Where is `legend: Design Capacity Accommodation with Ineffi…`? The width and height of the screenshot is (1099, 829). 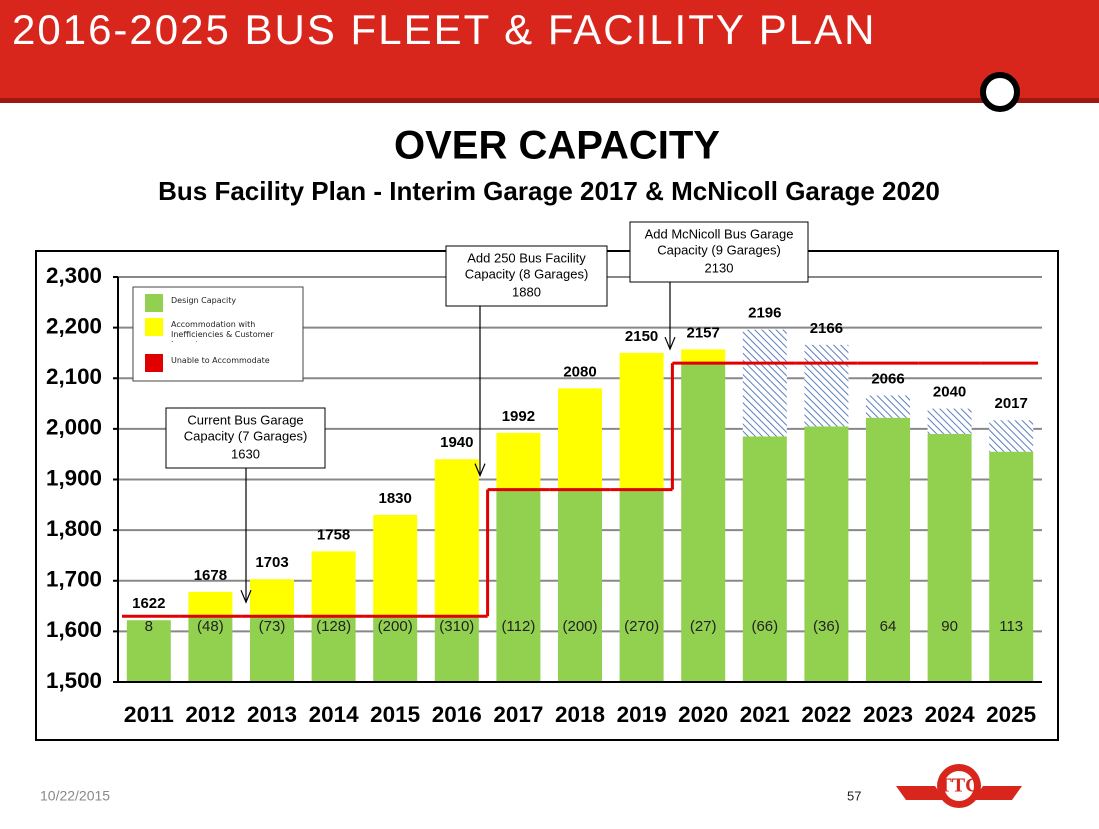
legend: Design Capacity Accommodation with Ineffi… is located at coordinates (218, 334).